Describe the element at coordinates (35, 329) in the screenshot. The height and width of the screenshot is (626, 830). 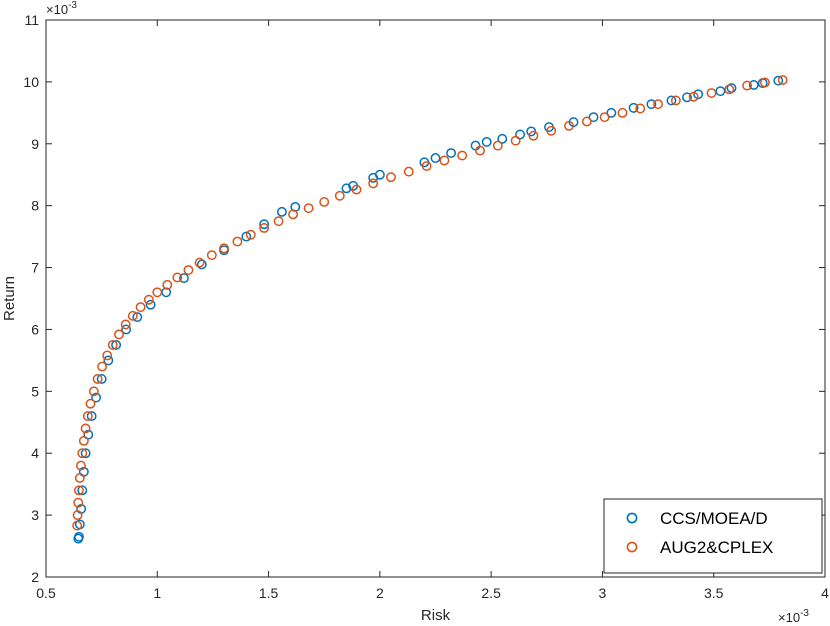
I see `y-tick-label: 6` at that location.